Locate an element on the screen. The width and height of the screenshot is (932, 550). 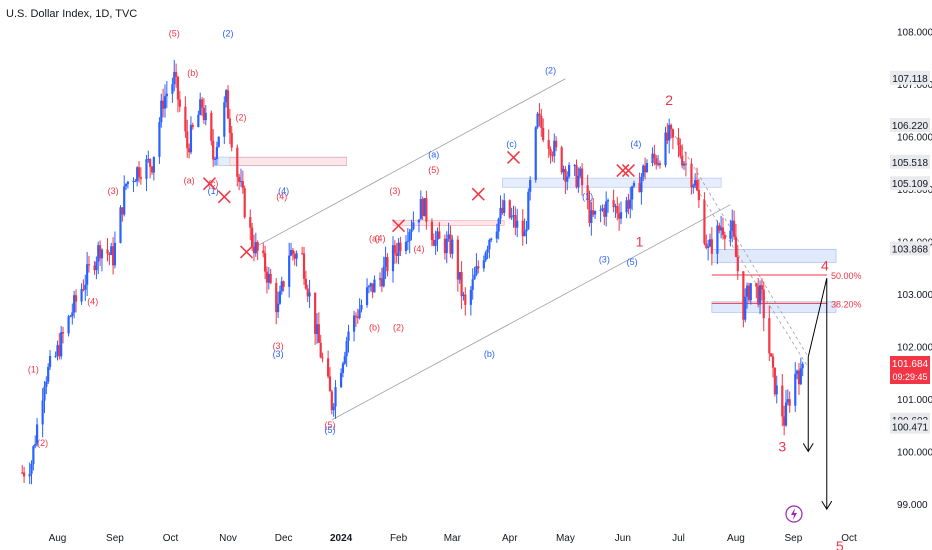
y-tick-label: 99.000 is located at coordinates (912, 505).